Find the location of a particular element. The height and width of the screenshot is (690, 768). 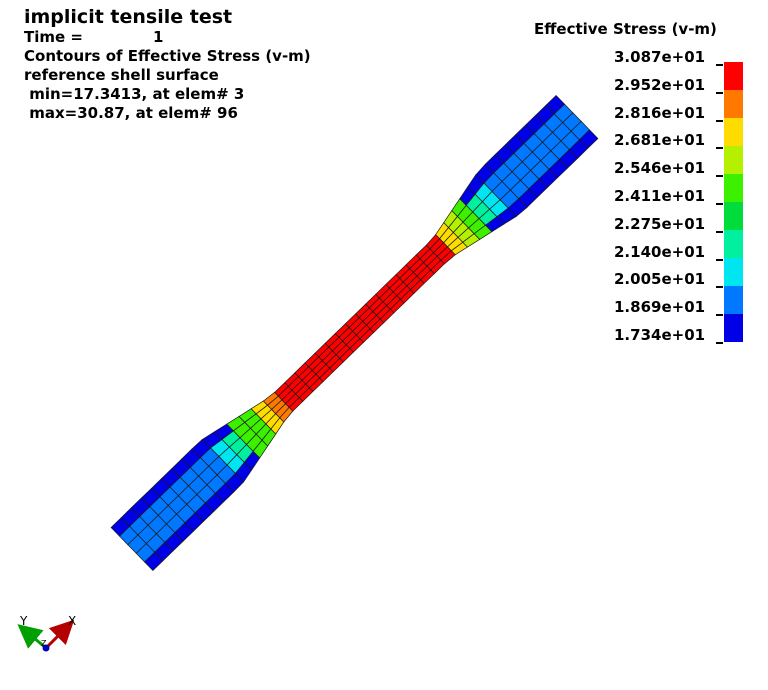

z-axis-label: Z is located at coordinates (44, 643).